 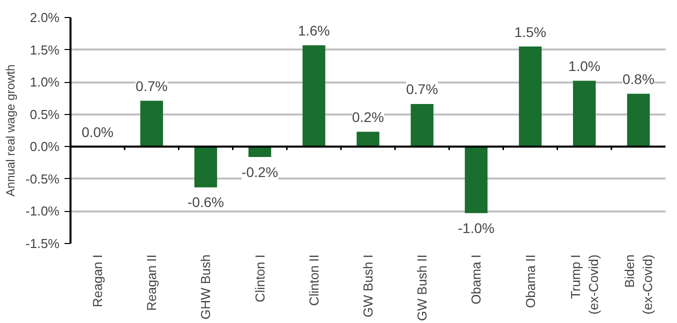 I want to click on x-tick-label: Obama II, so click(x=530, y=281).